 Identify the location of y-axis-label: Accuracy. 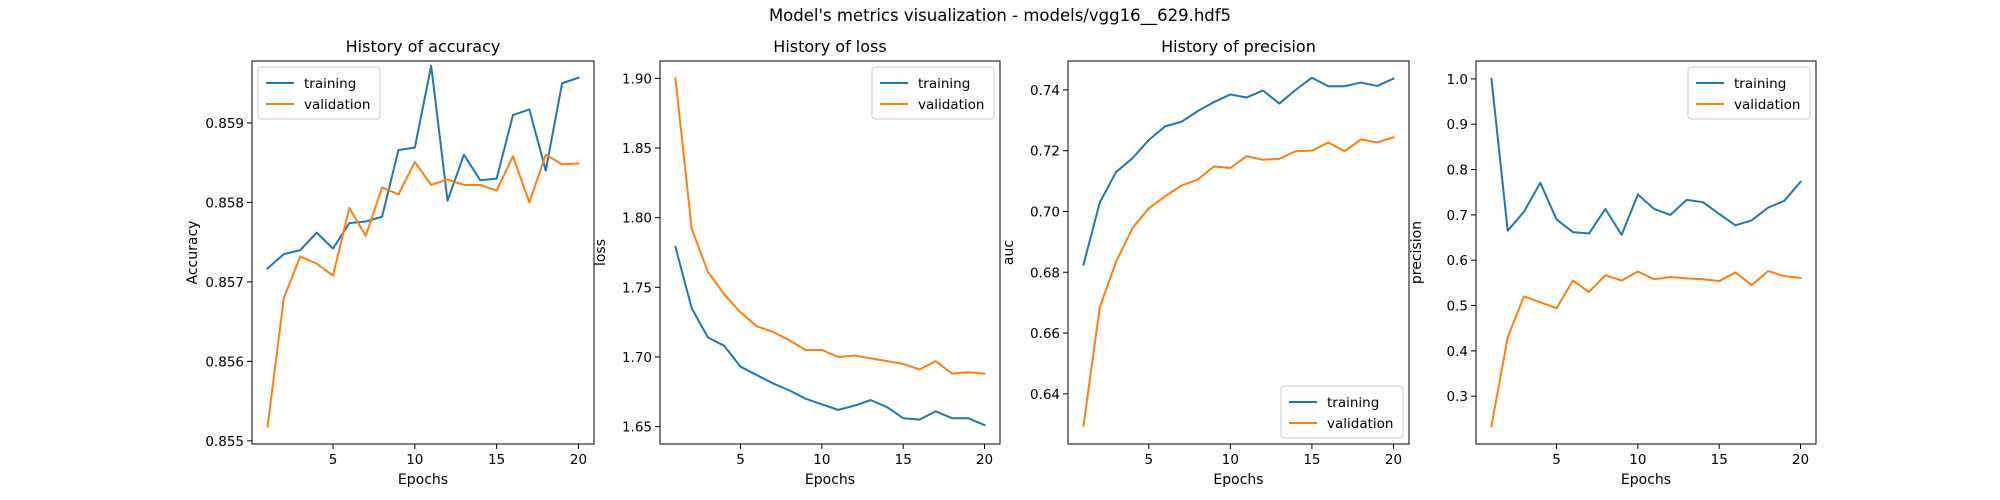
(193, 253).